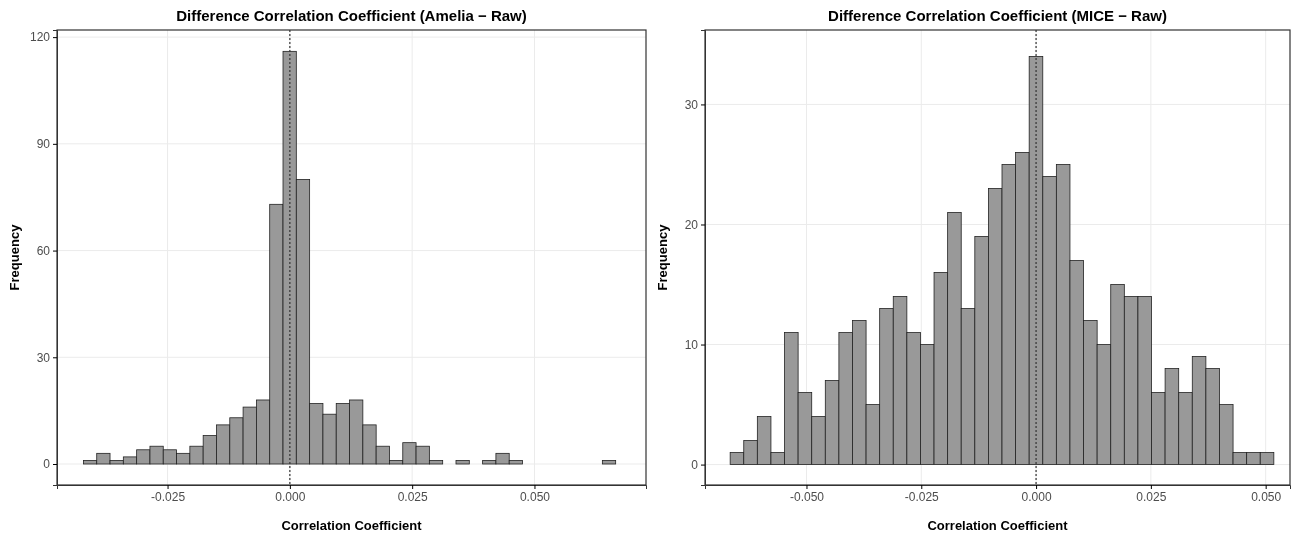 The height and width of the screenshot is (538, 1305). What do you see at coordinates (43, 144) in the screenshot?
I see `y-tick-label: 90` at bounding box center [43, 144].